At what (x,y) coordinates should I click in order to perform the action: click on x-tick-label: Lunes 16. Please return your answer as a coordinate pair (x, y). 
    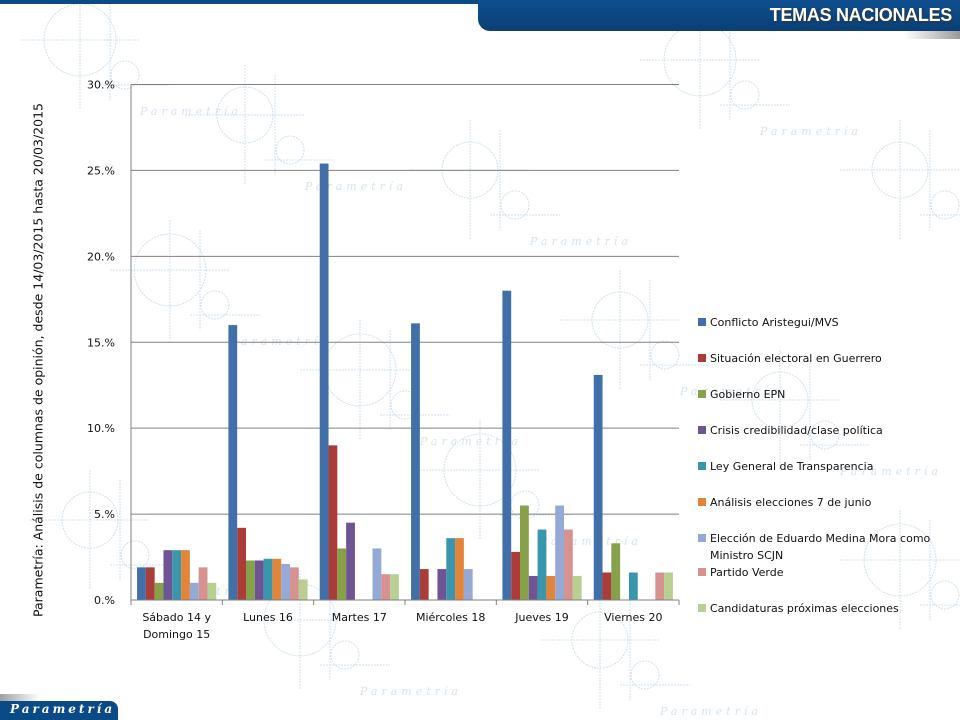
    Looking at the image, I should click on (268, 617).